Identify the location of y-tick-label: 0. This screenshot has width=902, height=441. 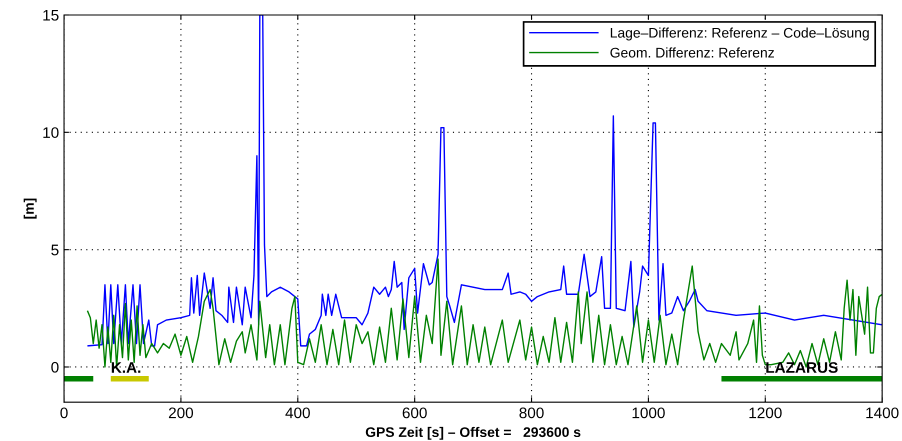
(55, 367).